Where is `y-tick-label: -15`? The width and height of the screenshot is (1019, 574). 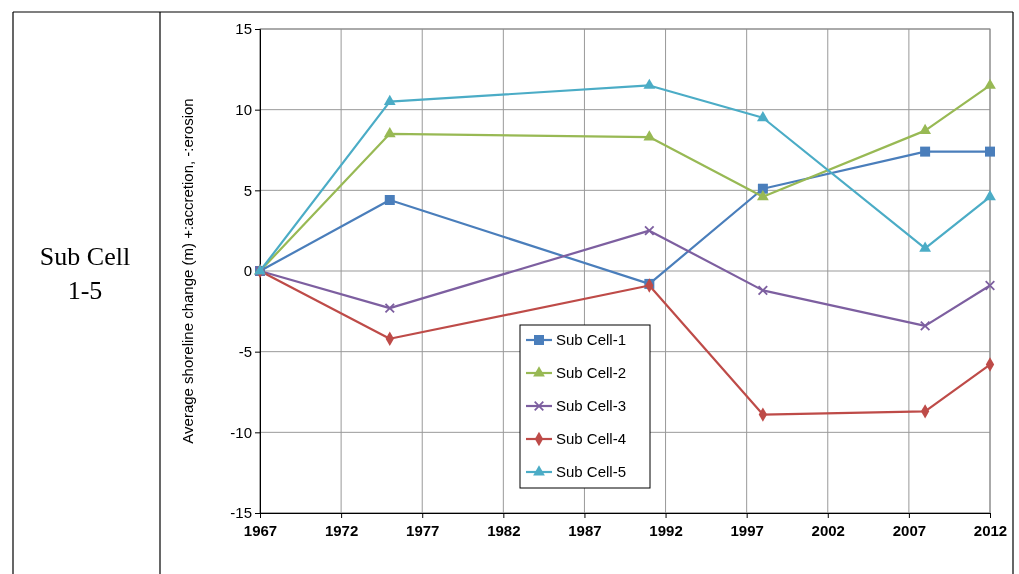
y-tick-label: -15 is located at coordinates (241, 513).